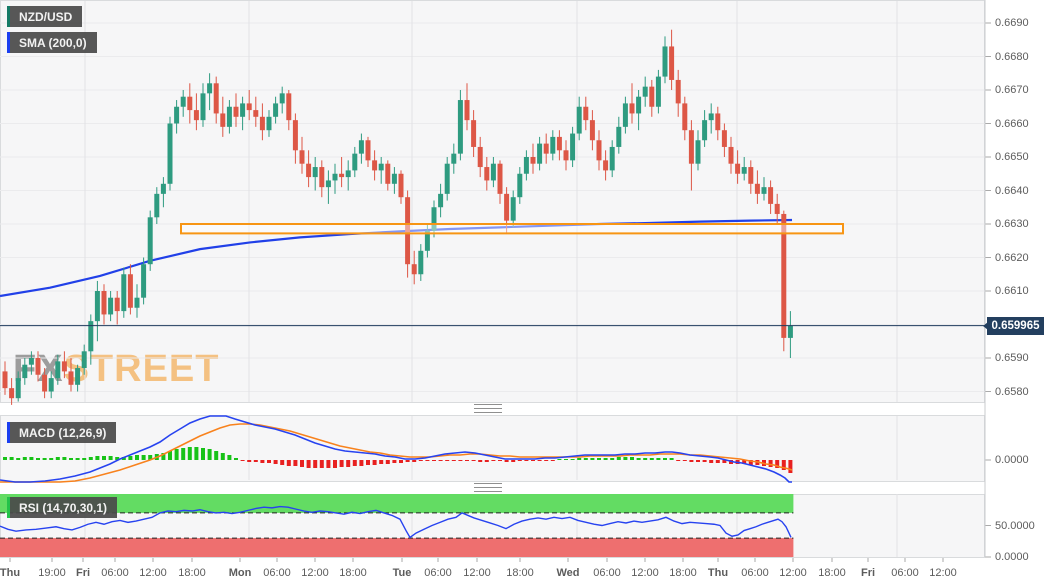 This screenshot has width=1060, height=587. Describe the element at coordinates (488, 408) in the screenshot. I see `pane-resize-handle-macd` at that location.